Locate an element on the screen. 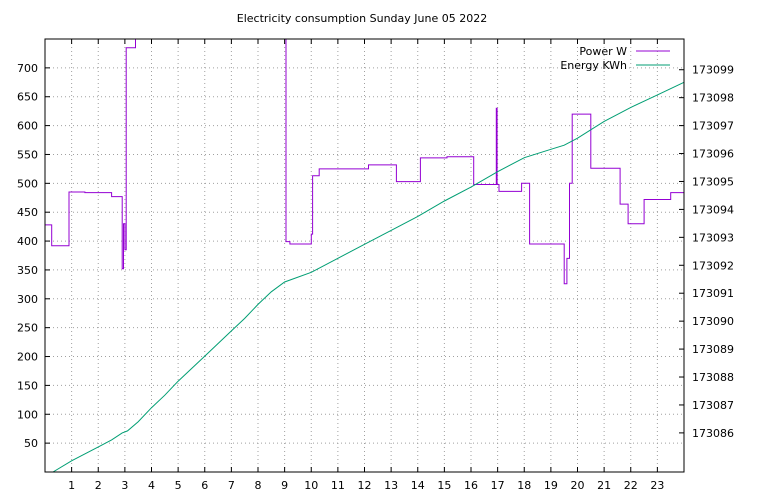 Image resolution: width=768 pixels, height=500 pixels. x-tick-label: 15 is located at coordinates (444, 485).